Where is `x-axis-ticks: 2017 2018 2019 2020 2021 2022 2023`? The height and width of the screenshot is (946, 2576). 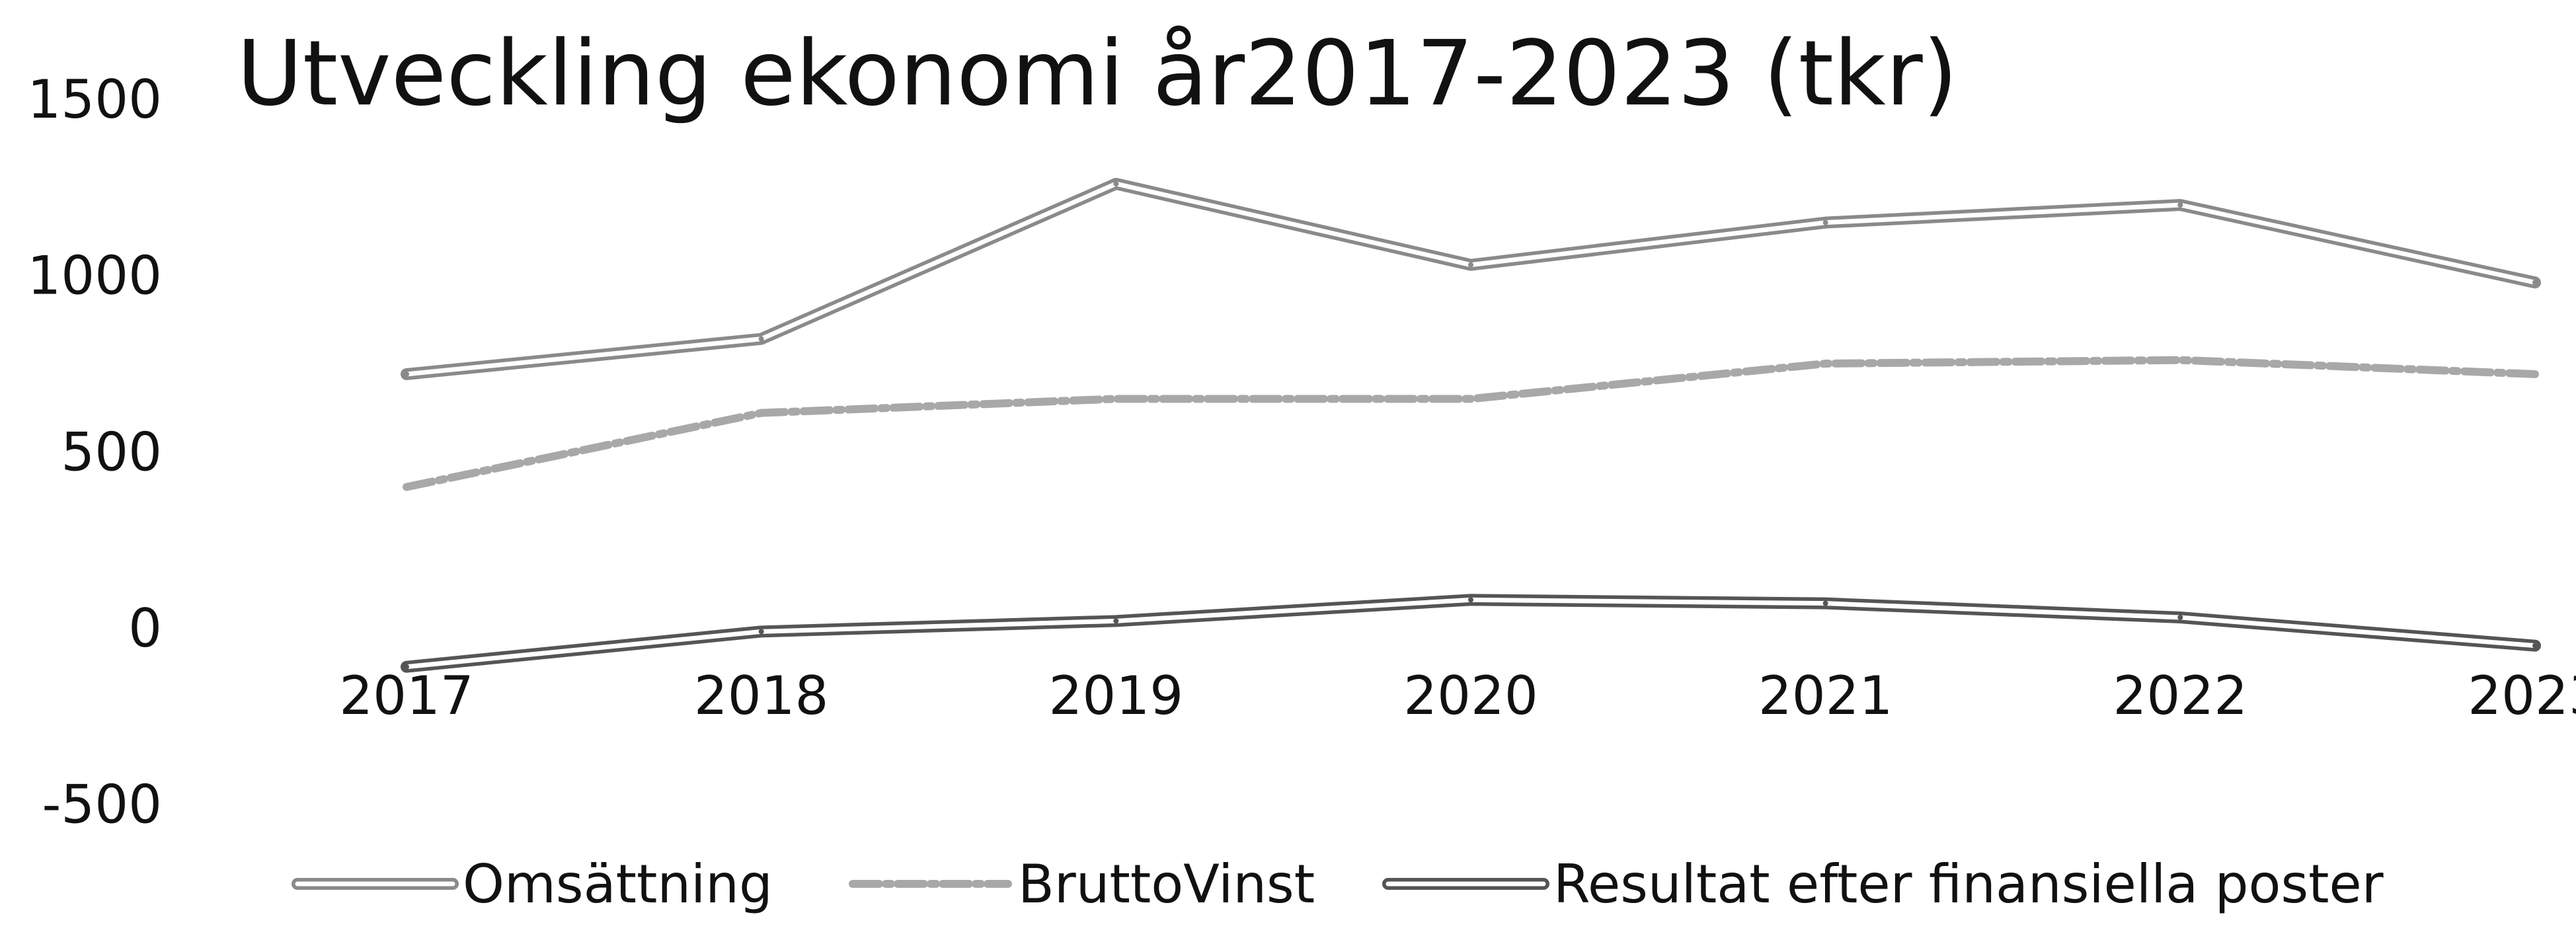
x-axis-ticks: 2017 2018 2019 2020 2021 2022 2023 is located at coordinates (1457, 696).